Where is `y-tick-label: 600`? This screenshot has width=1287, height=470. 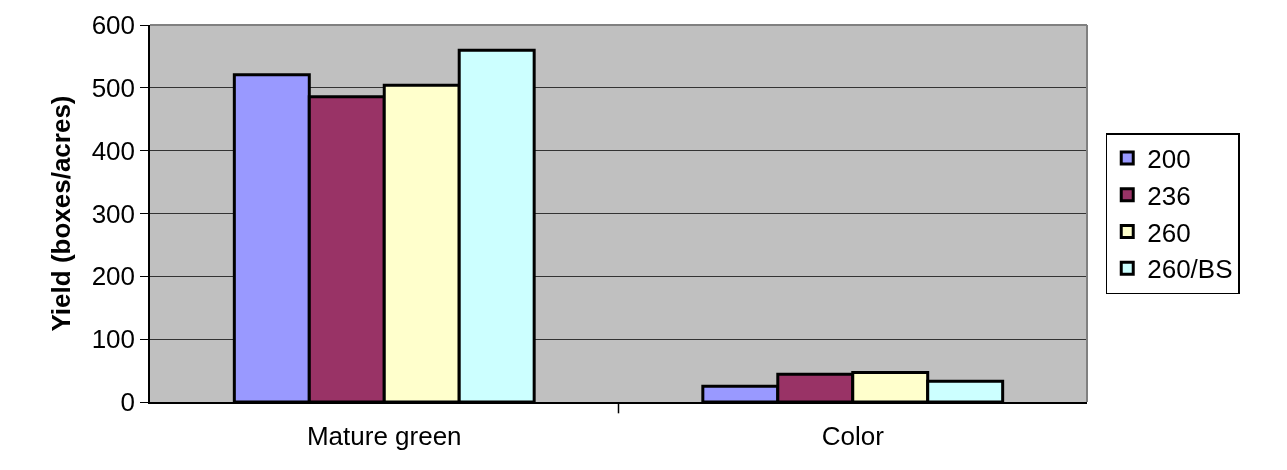 y-tick-label: 600 is located at coordinates (113, 25).